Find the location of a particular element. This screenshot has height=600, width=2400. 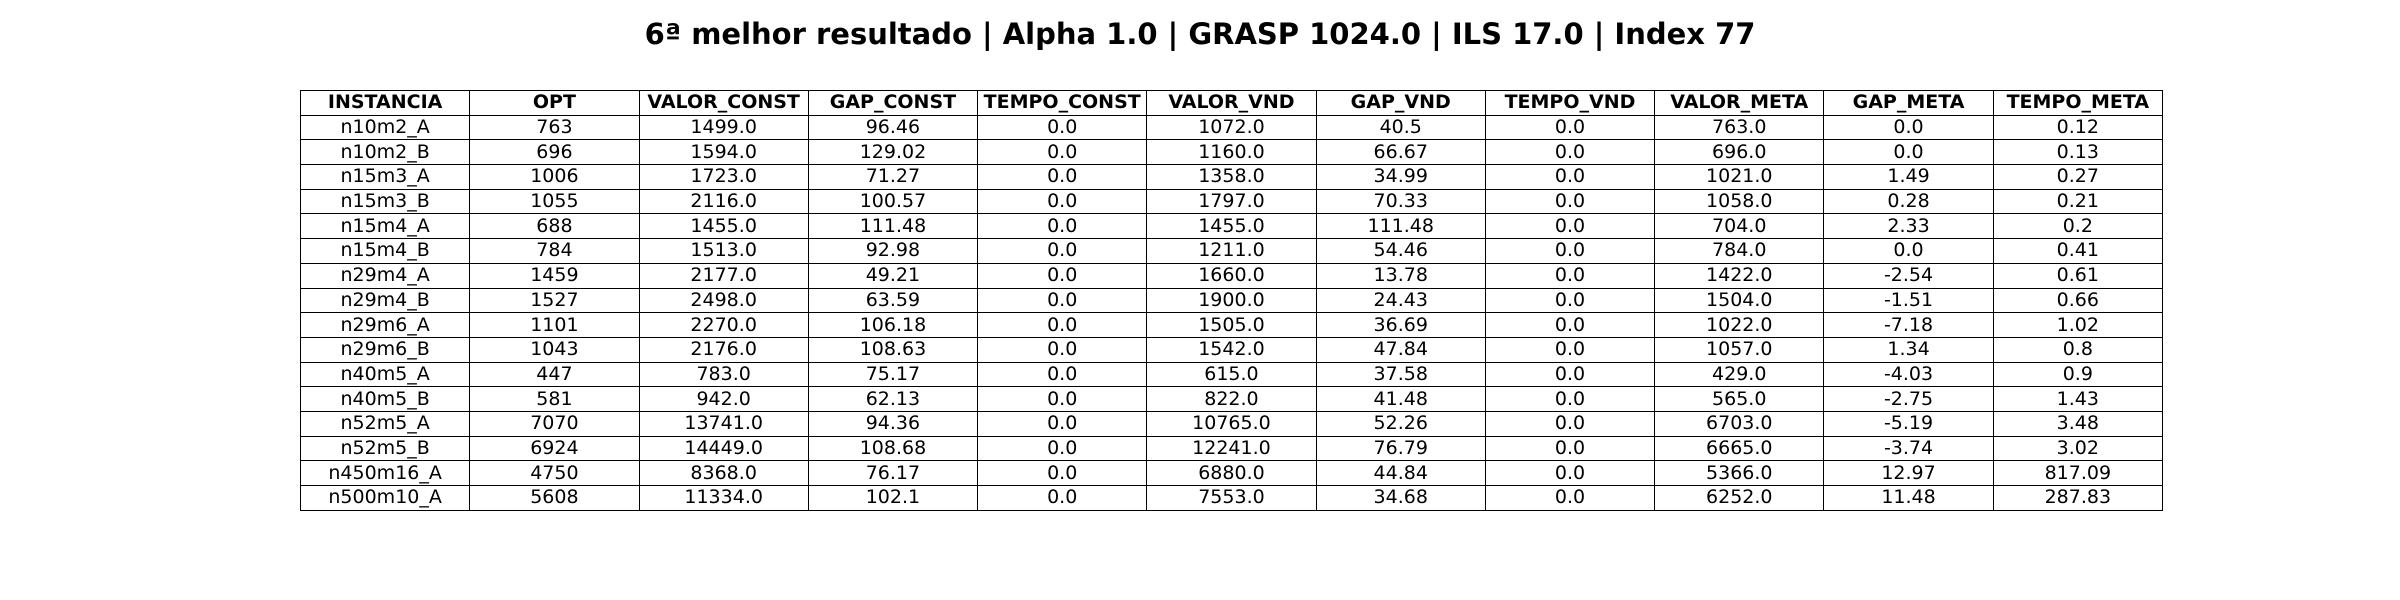

table-cell: 3.02 is located at coordinates (2078, 448).